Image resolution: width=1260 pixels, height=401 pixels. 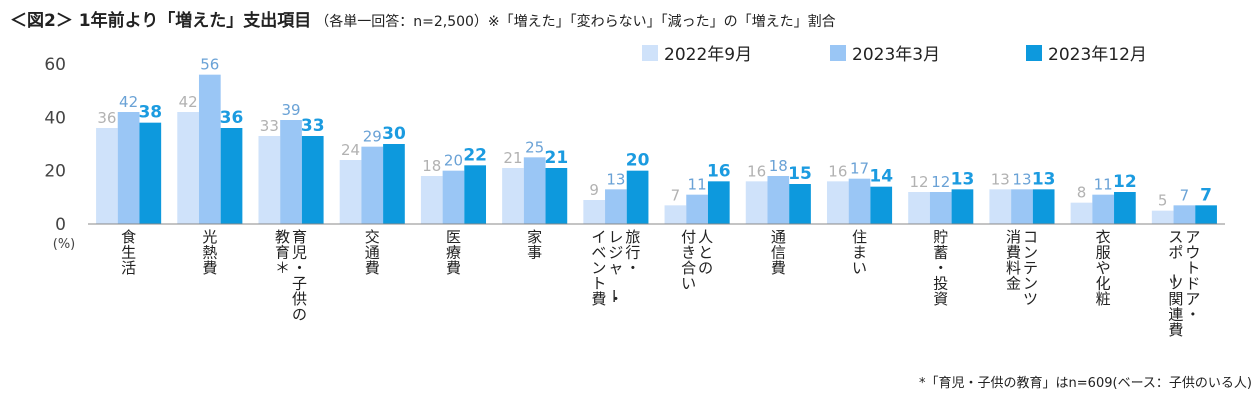 I want to click on data-label: 22, so click(x=475, y=155).